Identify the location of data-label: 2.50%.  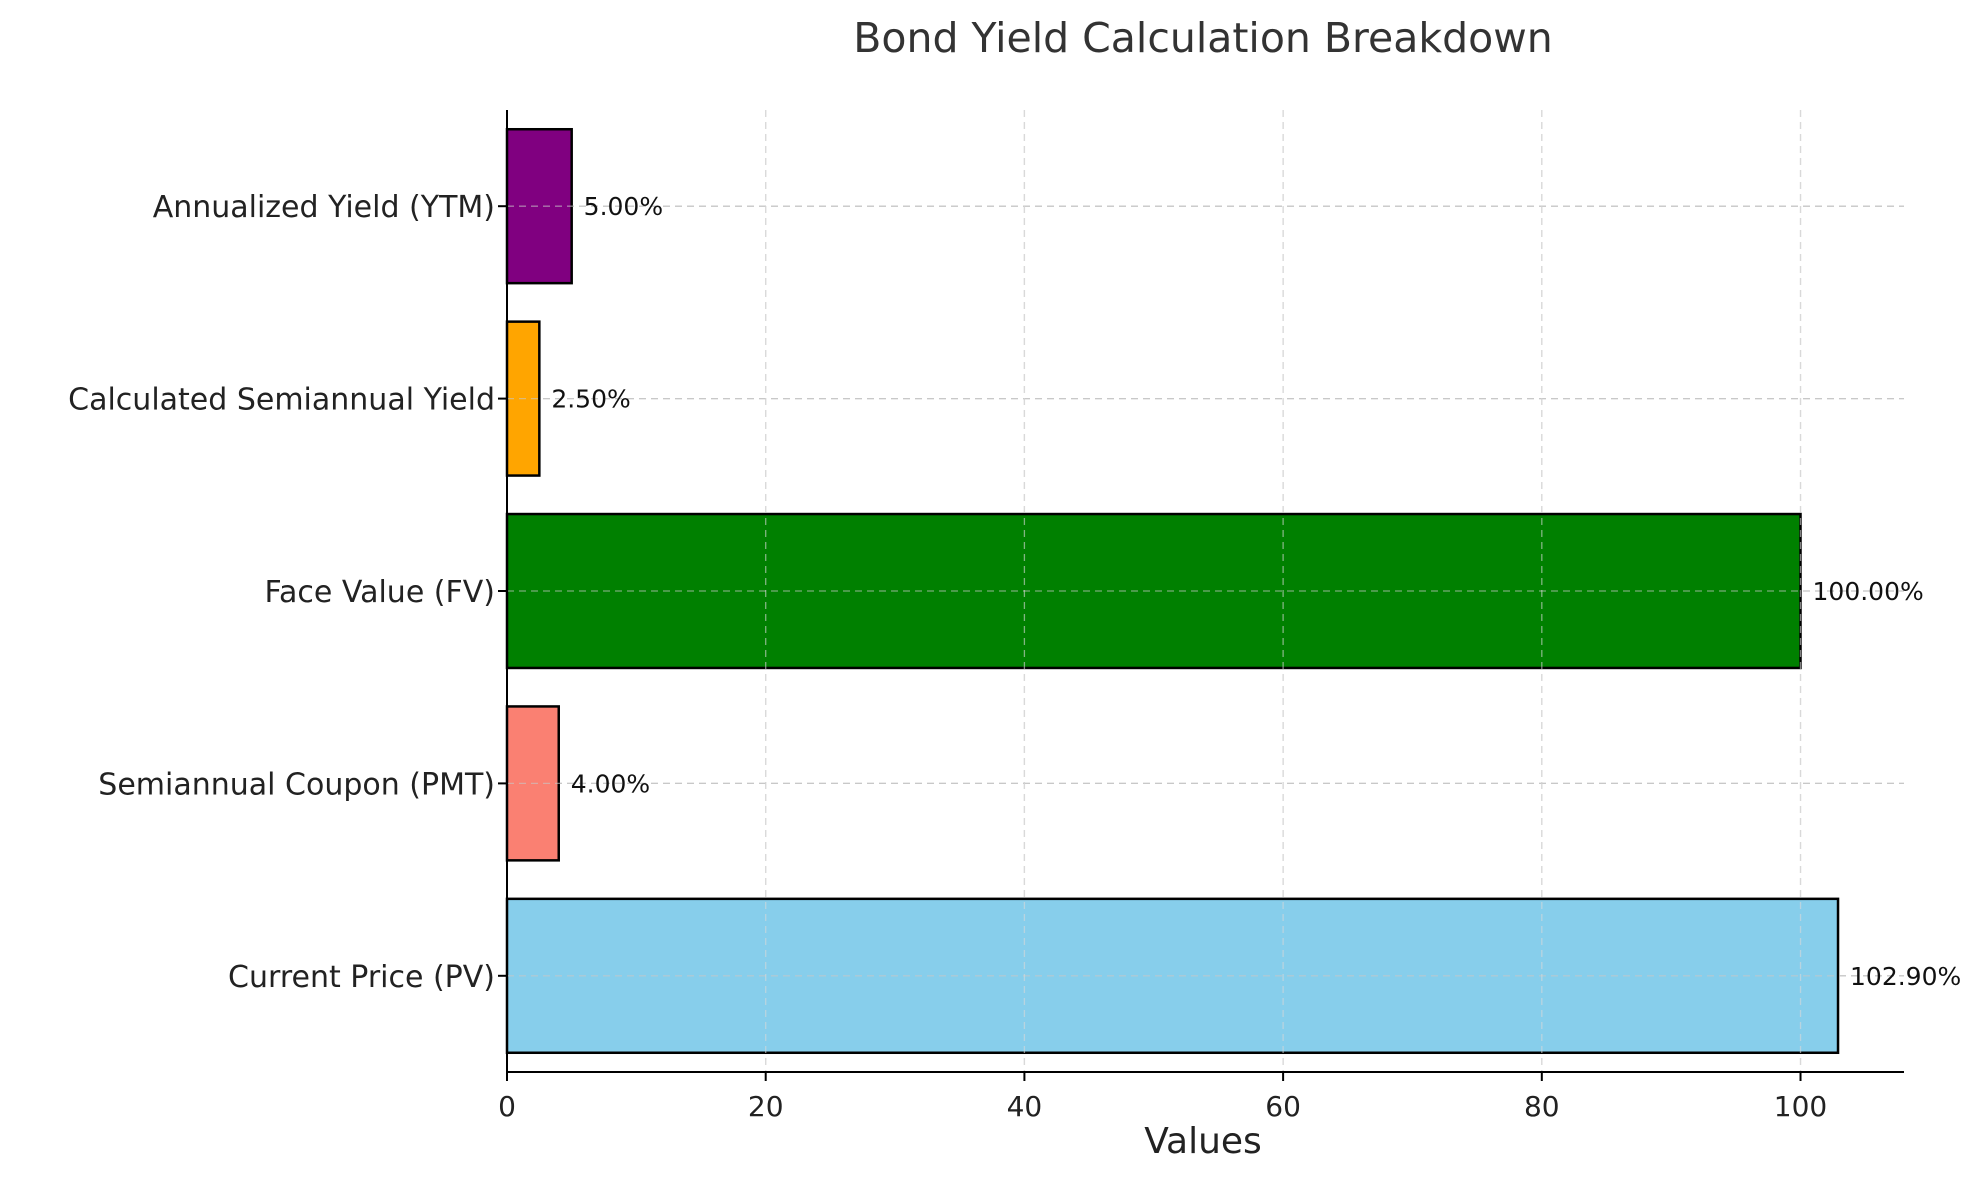
(590, 399).